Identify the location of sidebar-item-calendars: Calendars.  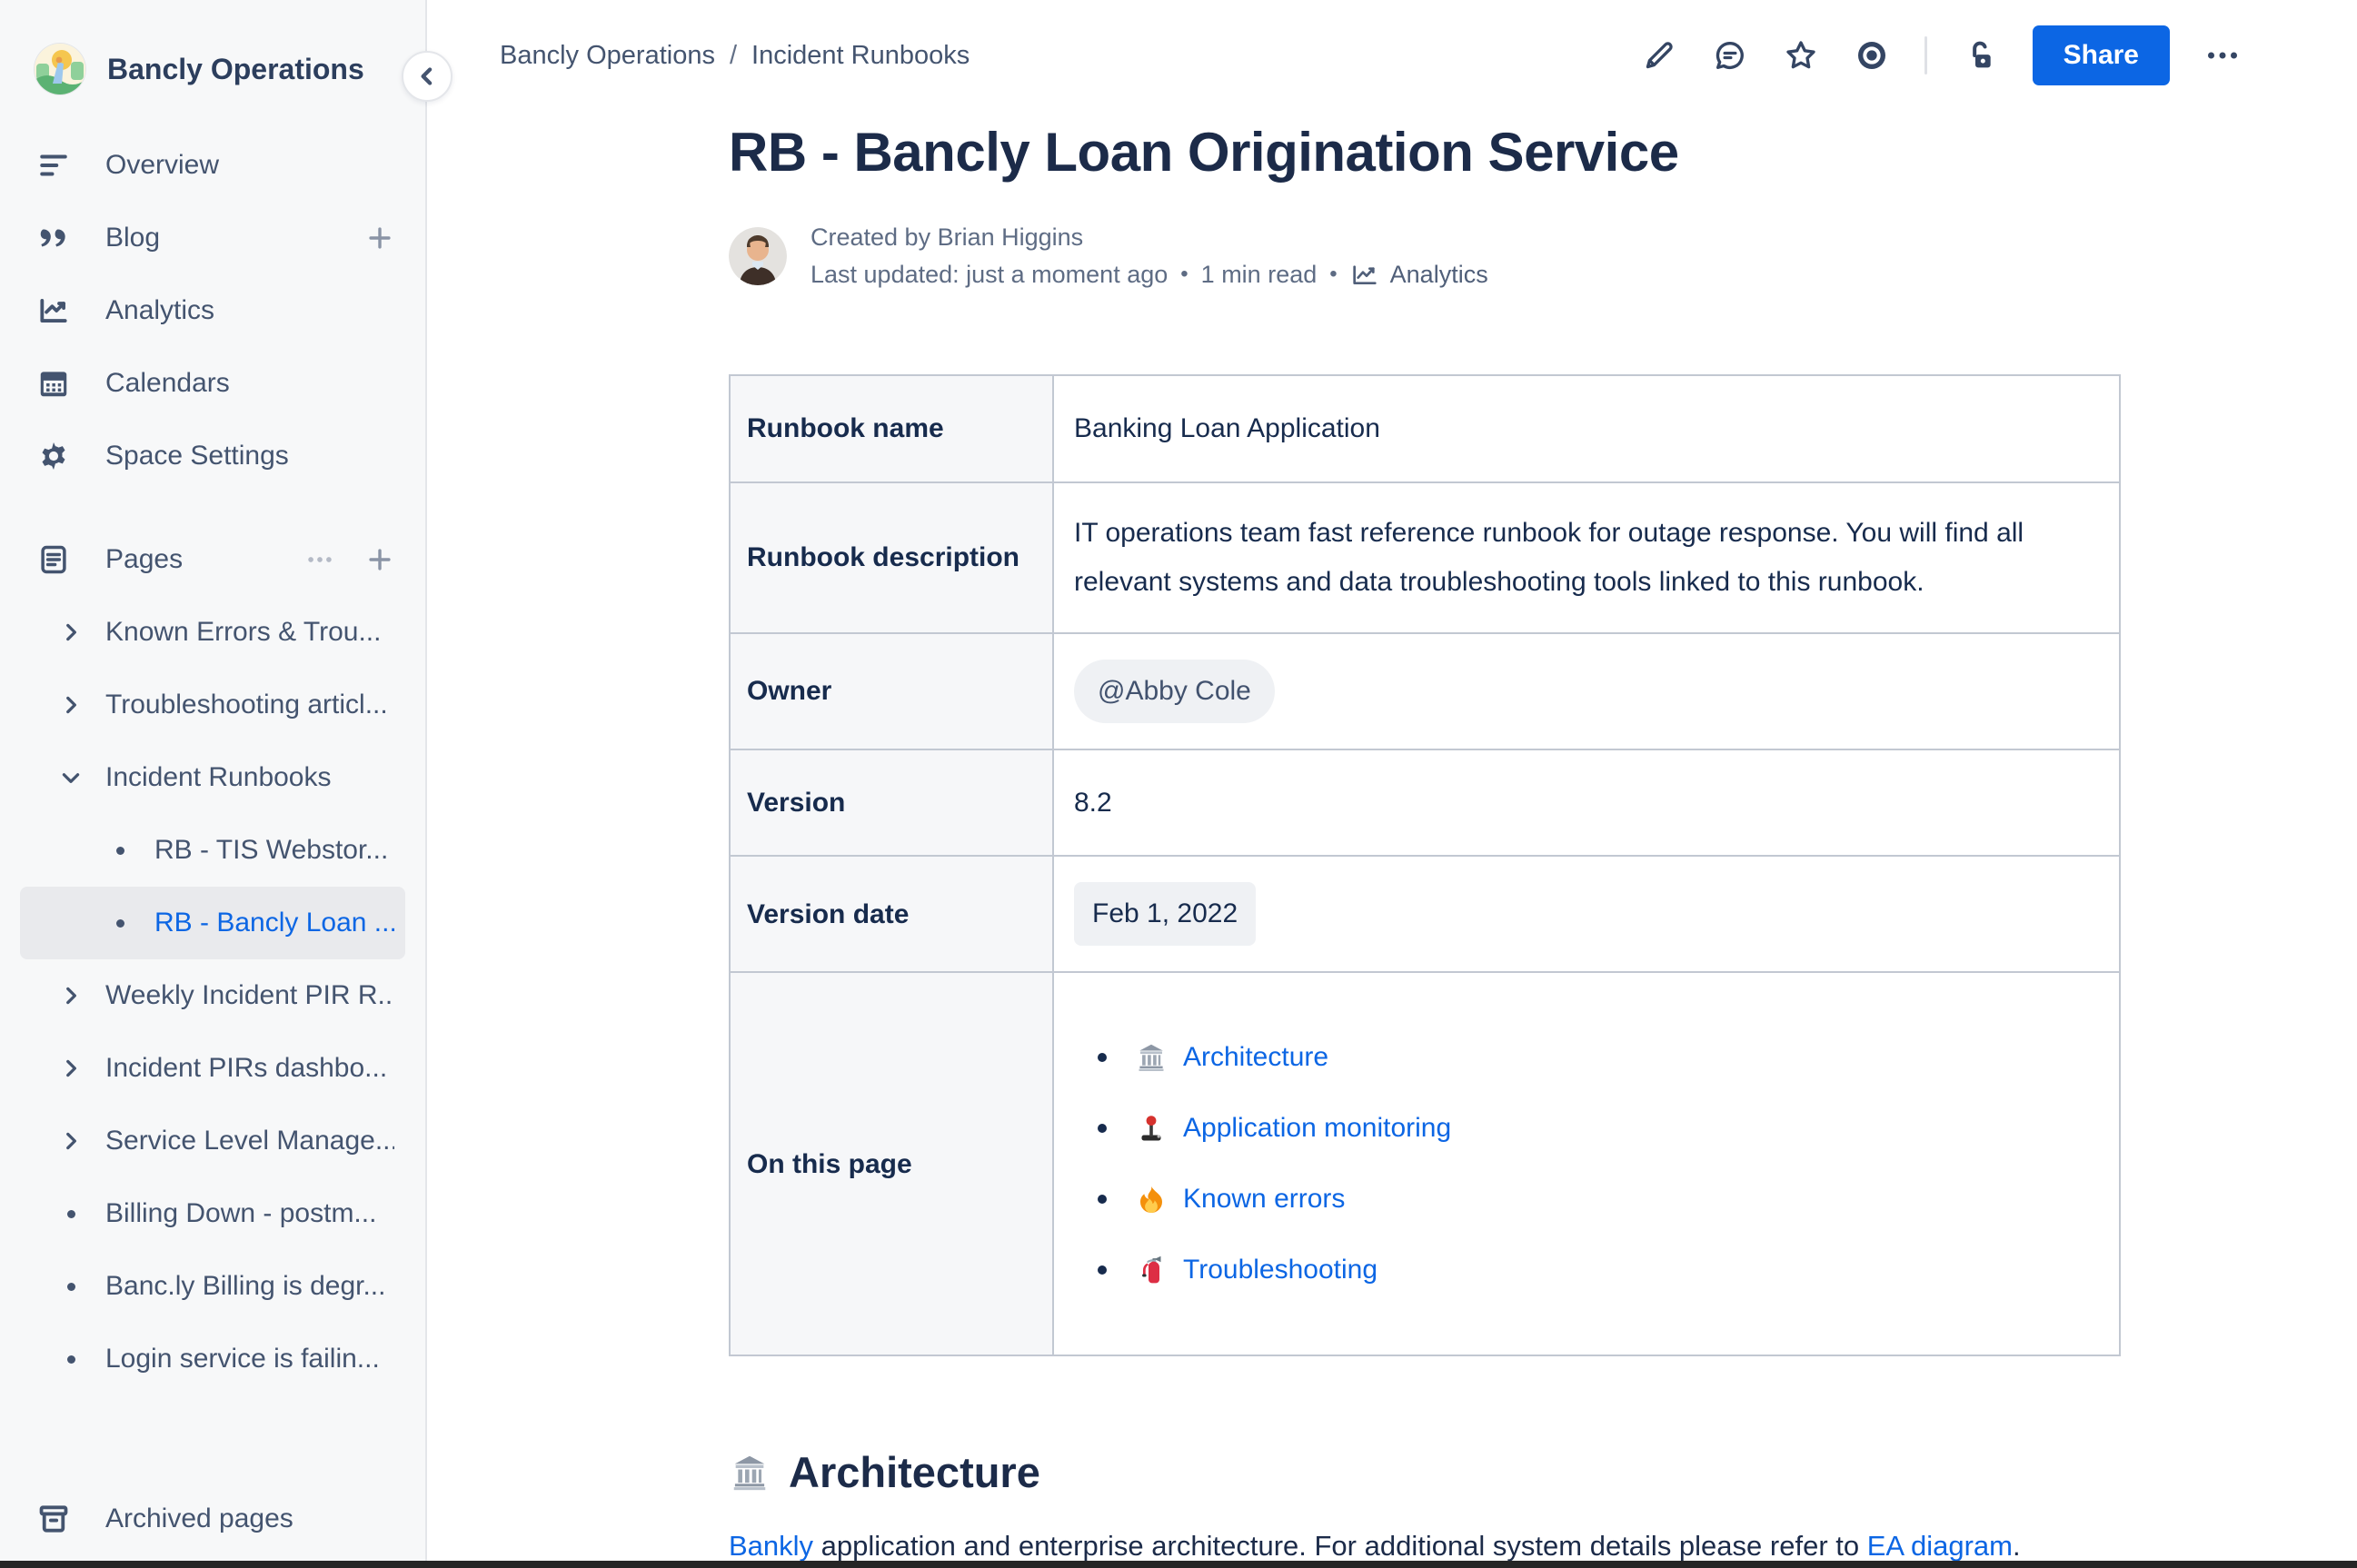
(212, 383).